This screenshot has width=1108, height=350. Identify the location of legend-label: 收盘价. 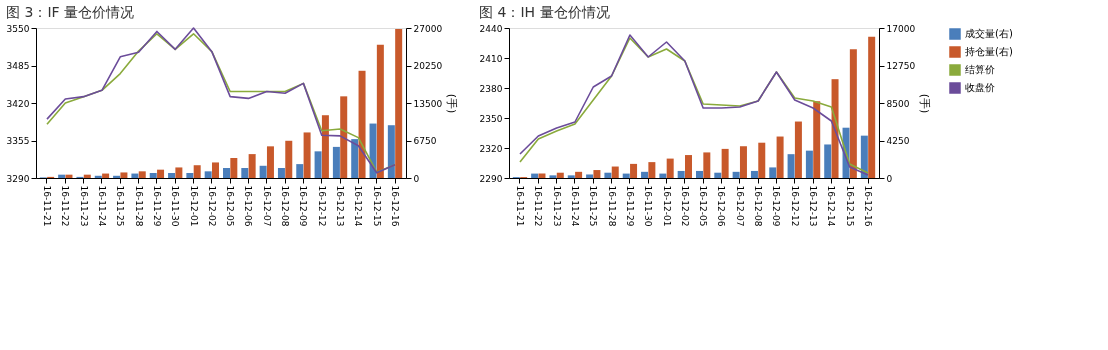
(980, 87).